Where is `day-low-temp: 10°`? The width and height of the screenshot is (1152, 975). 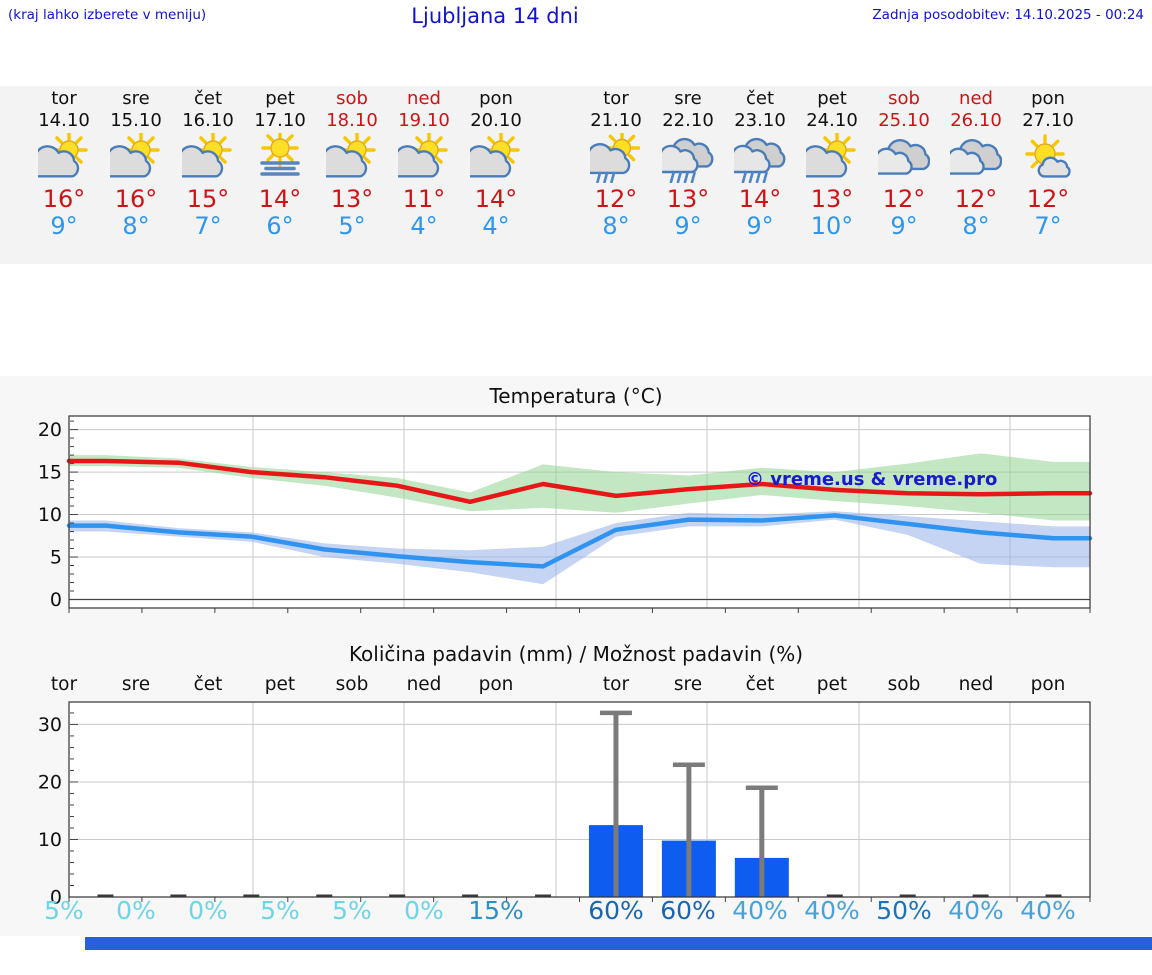 day-low-temp: 10° is located at coordinates (832, 226).